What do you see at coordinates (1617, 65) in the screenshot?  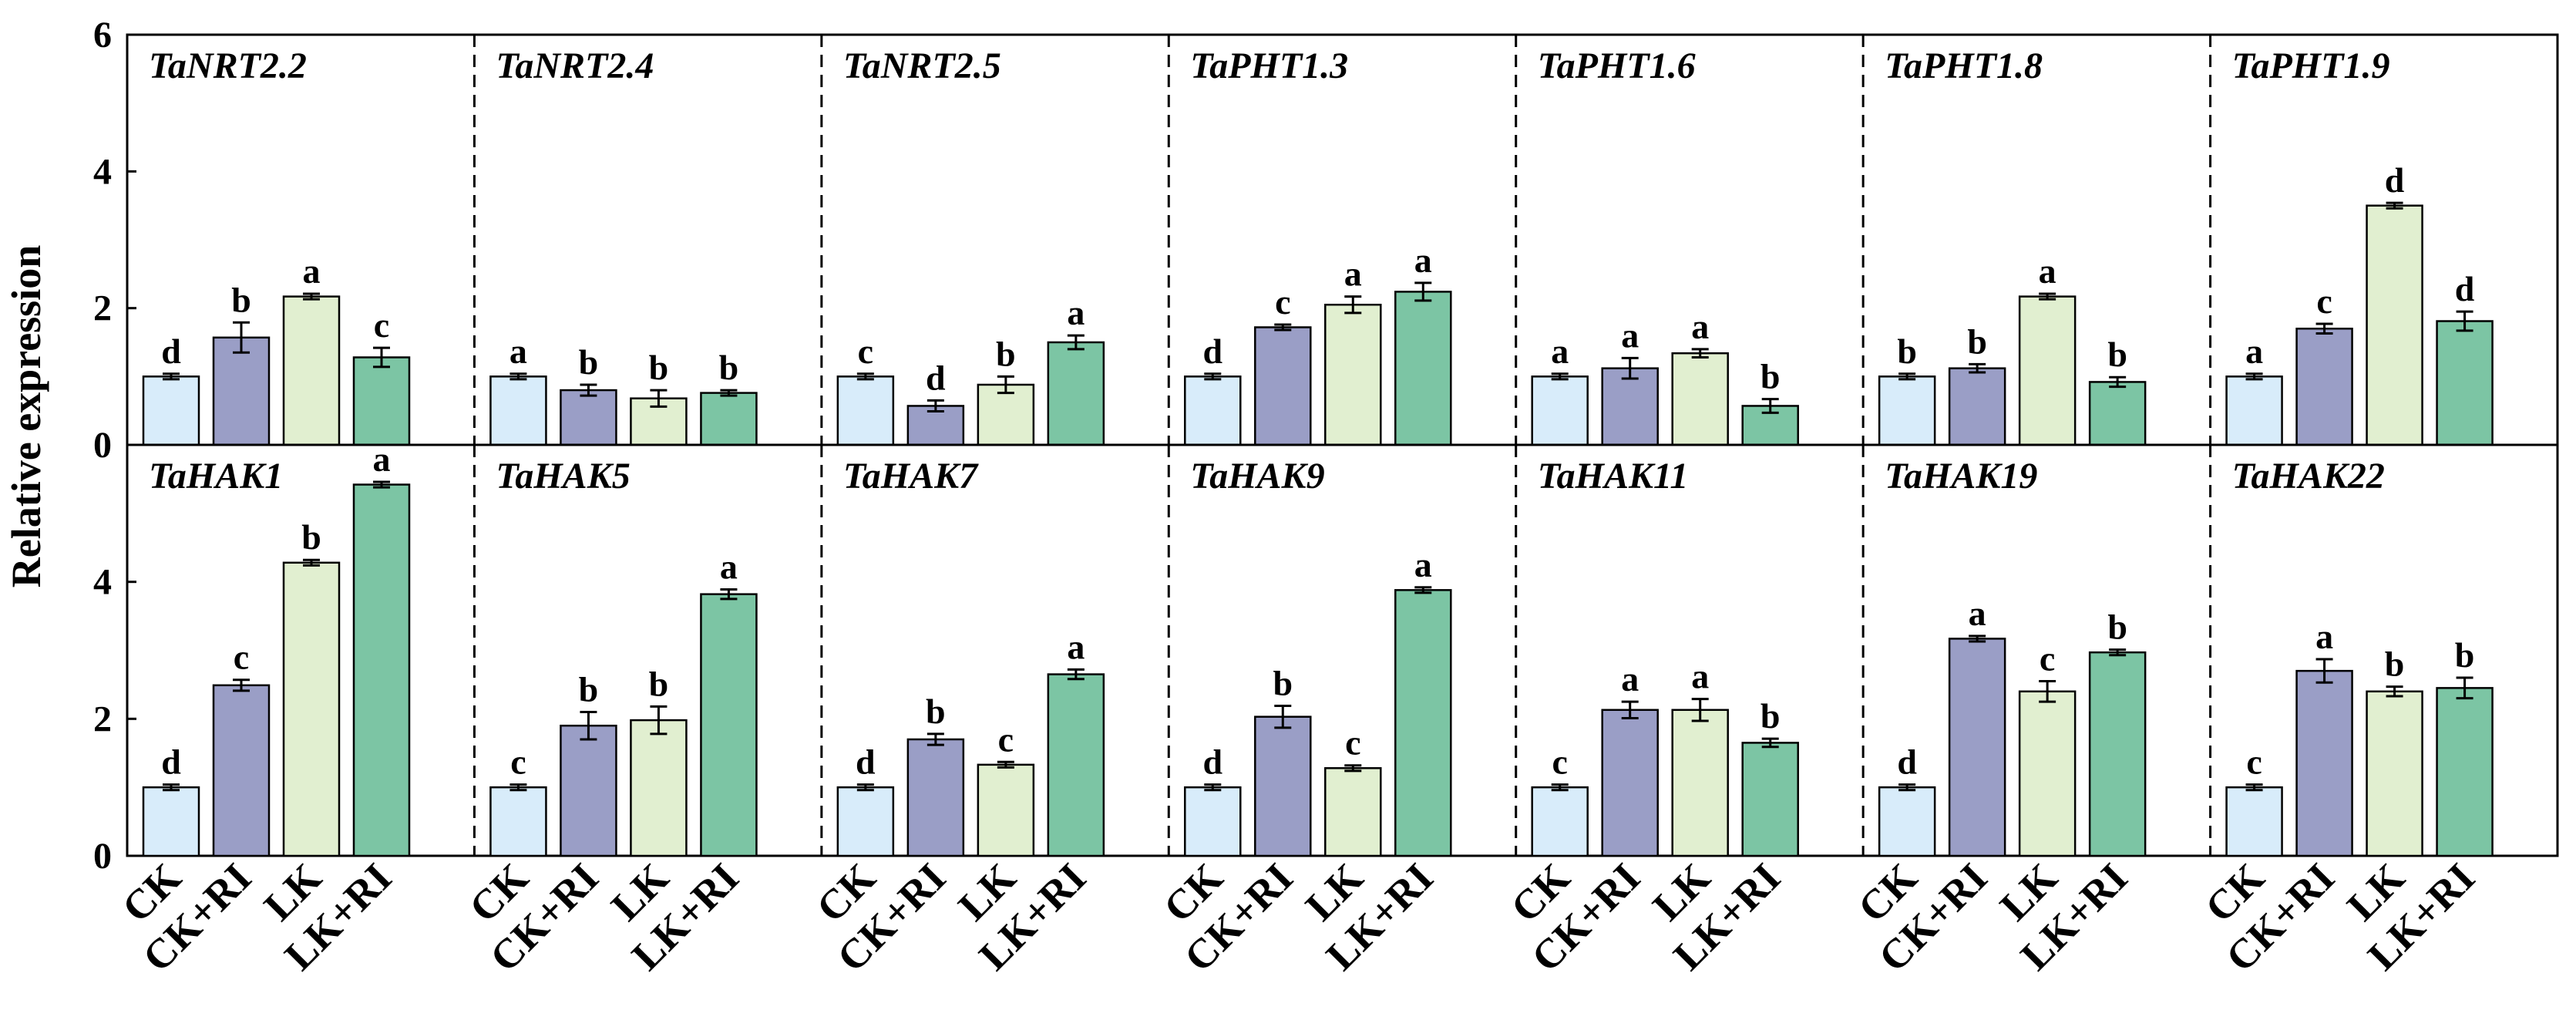 I see `gene-title: TaPHT1.6` at bounding box center [1617, 65].